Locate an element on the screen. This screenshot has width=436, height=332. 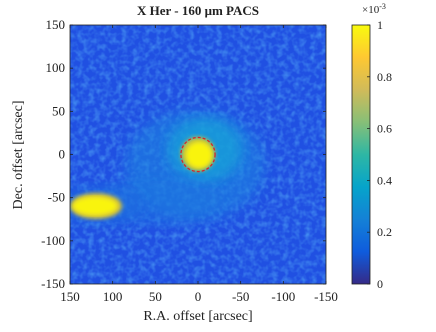
x-tick-label: -150 is located at coordinates (326, 296).